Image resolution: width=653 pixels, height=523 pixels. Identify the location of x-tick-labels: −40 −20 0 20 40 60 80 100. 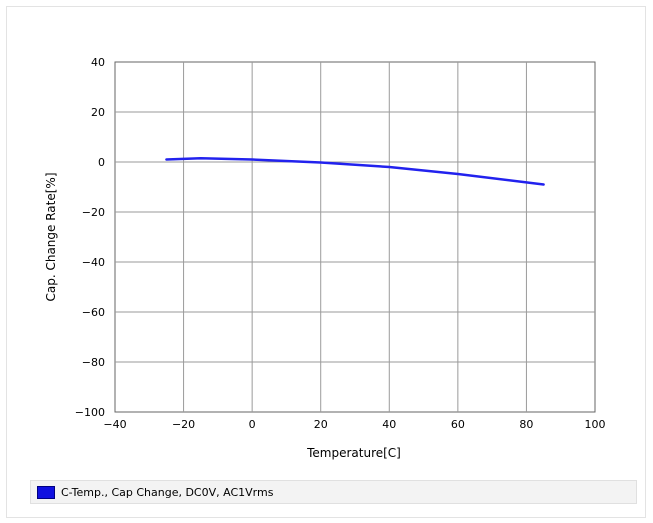
(354, 424).